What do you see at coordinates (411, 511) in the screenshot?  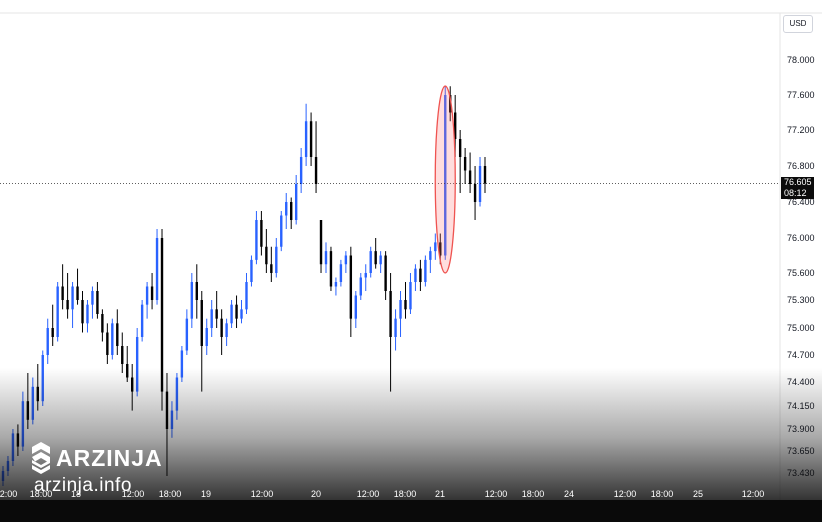 I see `bottom-band` at bounding box center [411, 511].